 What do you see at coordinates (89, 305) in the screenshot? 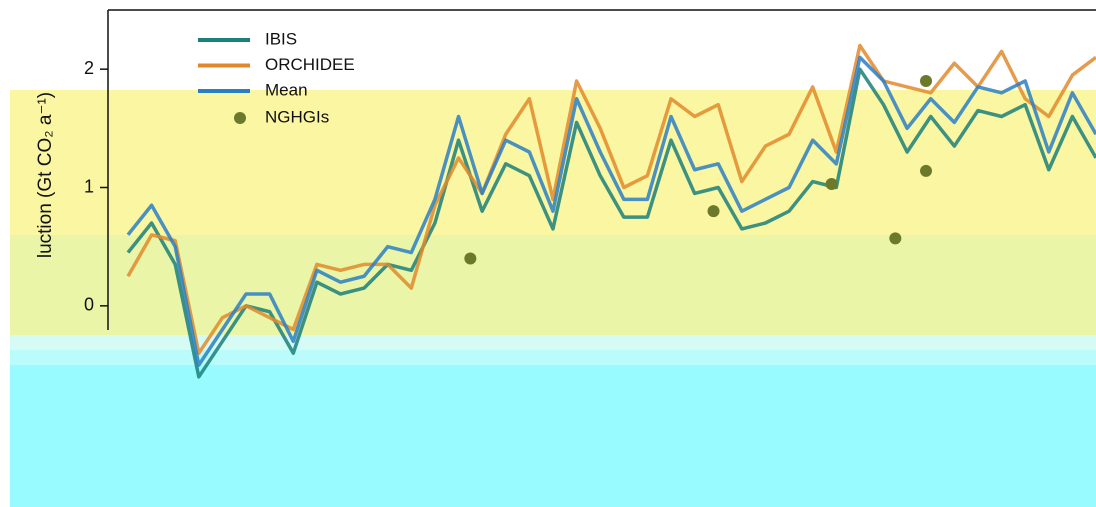
I see `y-tick-label: 0` at bounding box center [89, 305].